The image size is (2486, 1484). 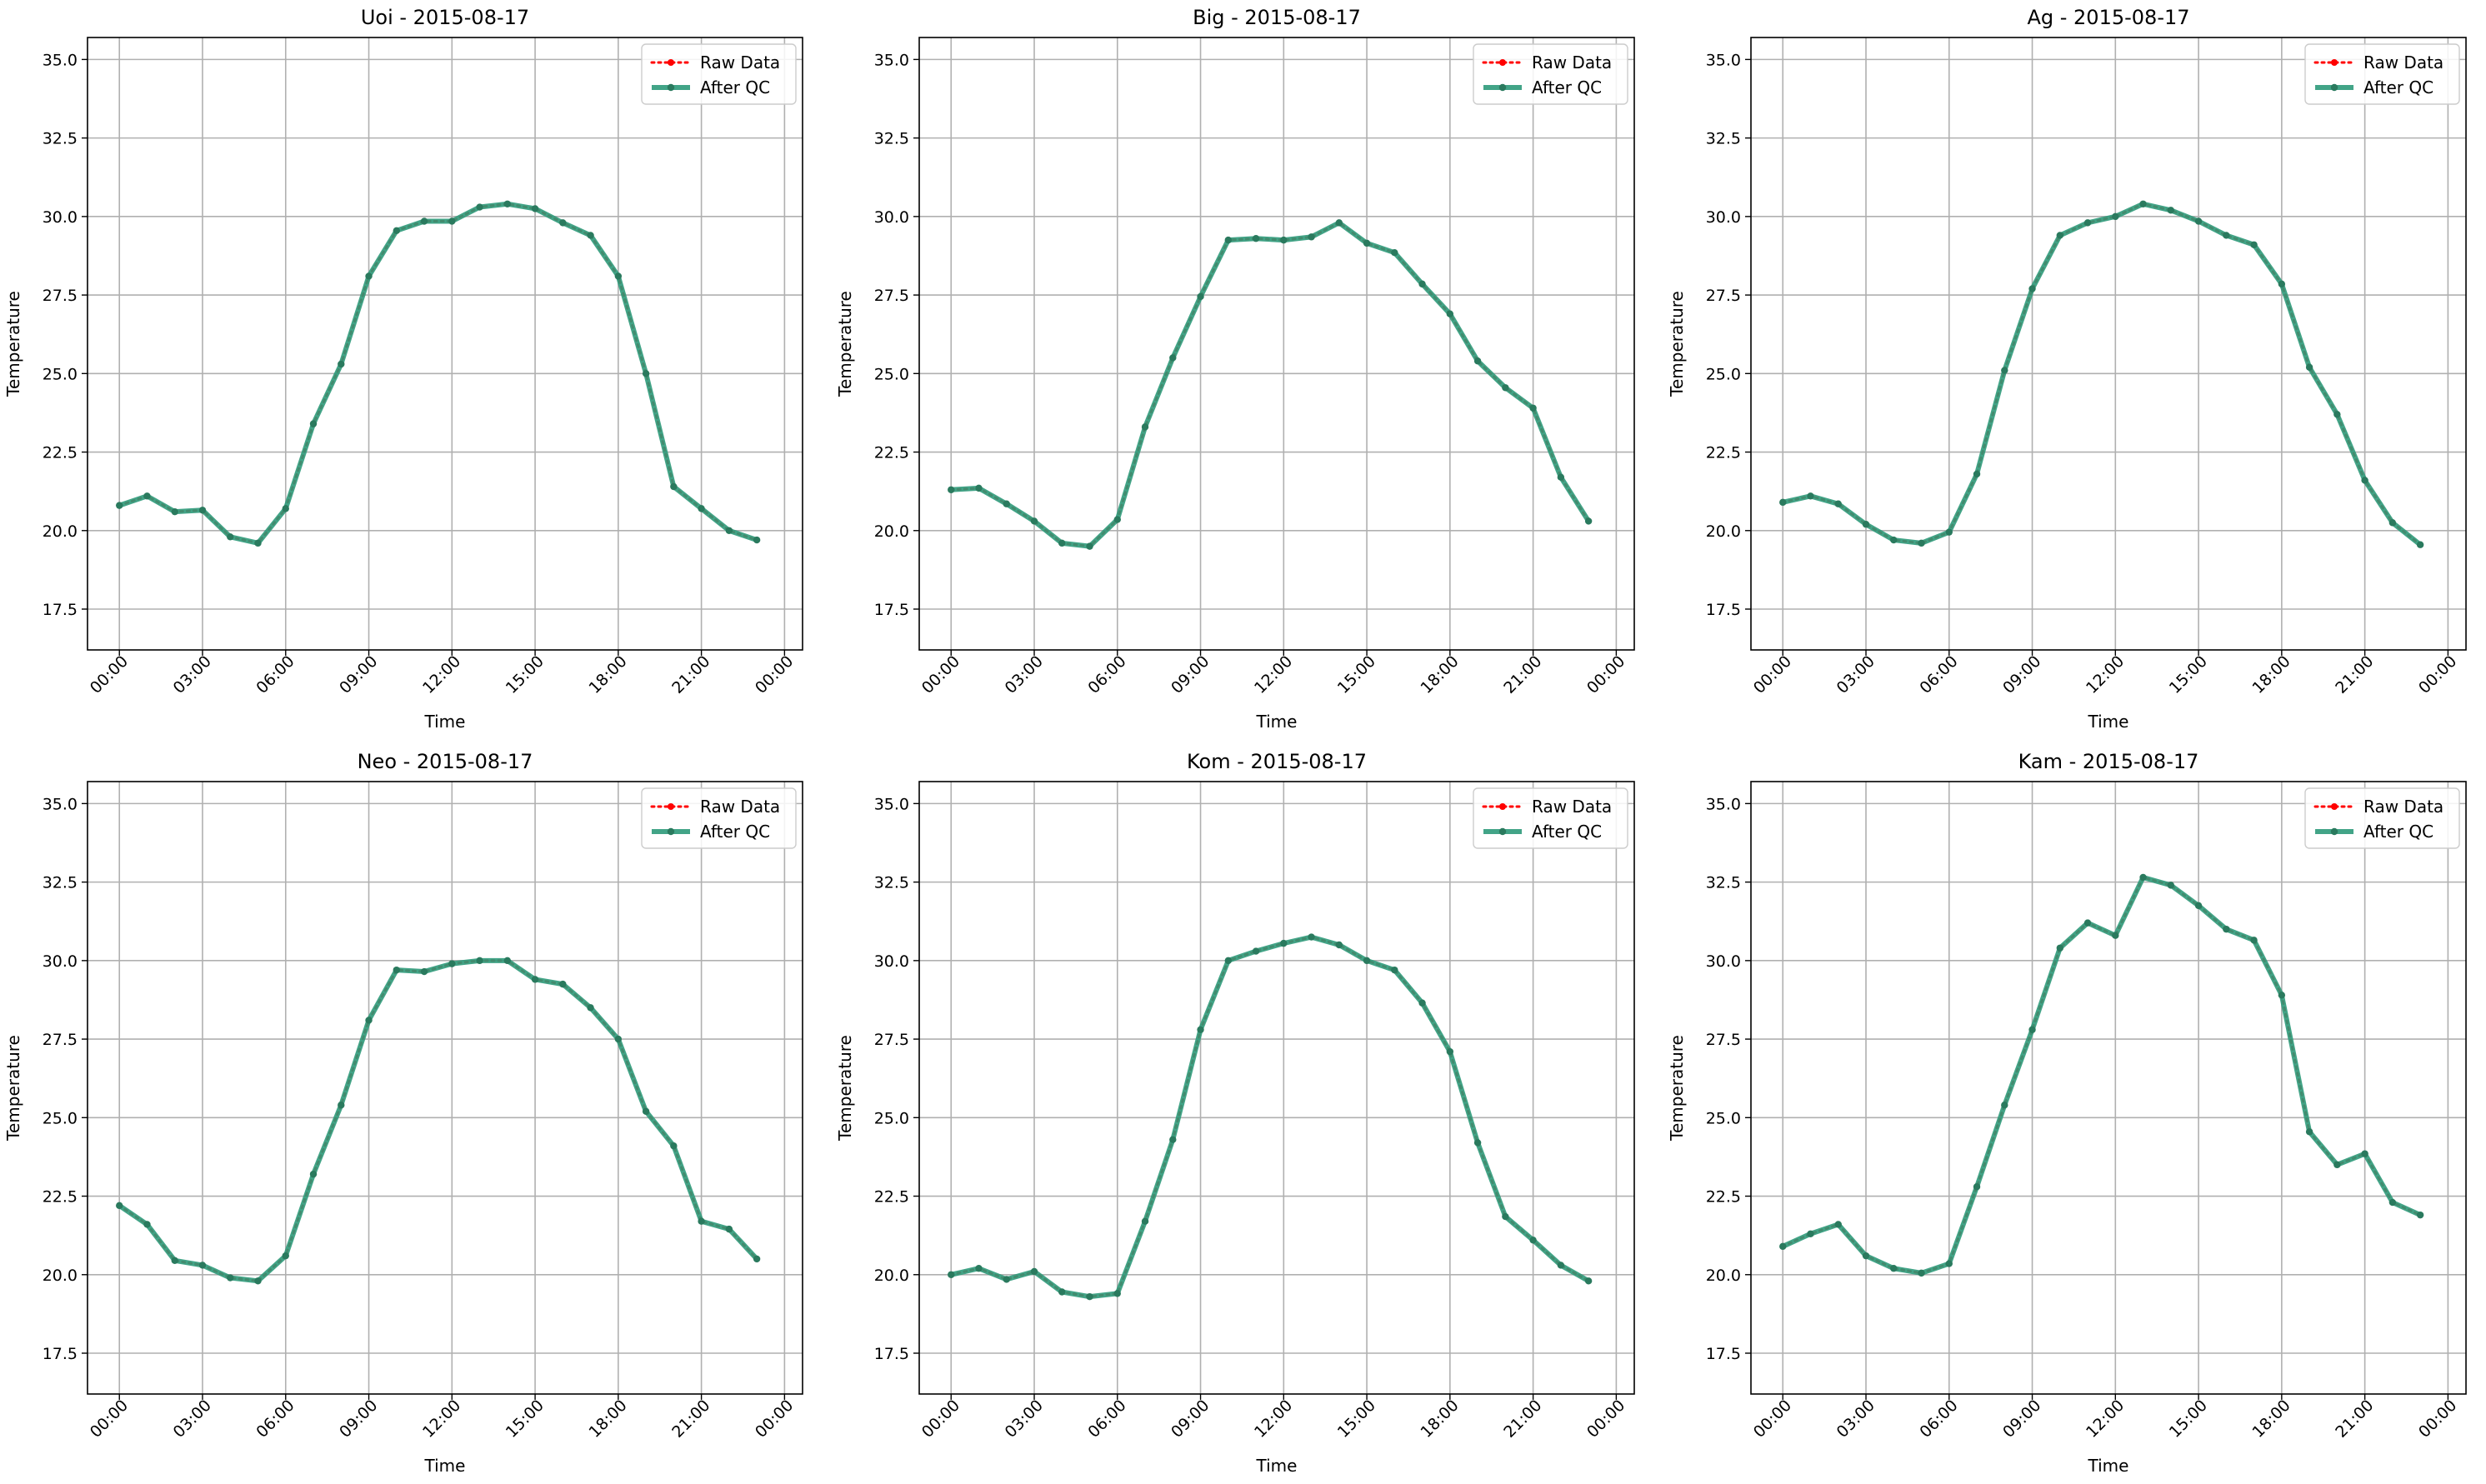 What do you see at coordinates (2354, 674) in the screenshot?
I see `x-tick-label: 21:00` at bounding box center [2354, 674].